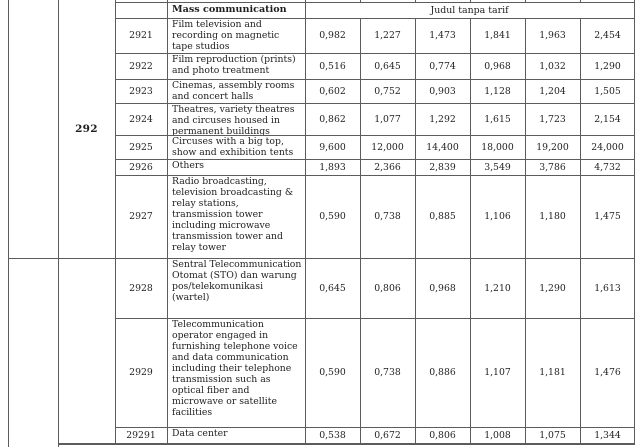 The height and width of the screenshot is (447, 640). I want to click on code-cell: 2921, so click(141, 35).